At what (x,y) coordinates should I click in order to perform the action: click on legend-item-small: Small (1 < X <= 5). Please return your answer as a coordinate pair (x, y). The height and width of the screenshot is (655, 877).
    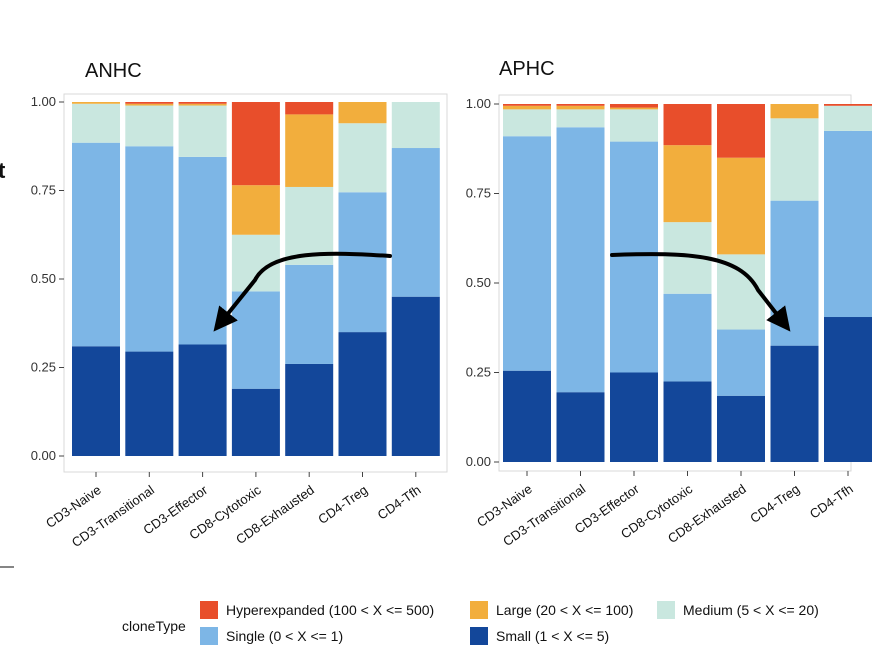
    Looking at the image, I should click on (539, 636).